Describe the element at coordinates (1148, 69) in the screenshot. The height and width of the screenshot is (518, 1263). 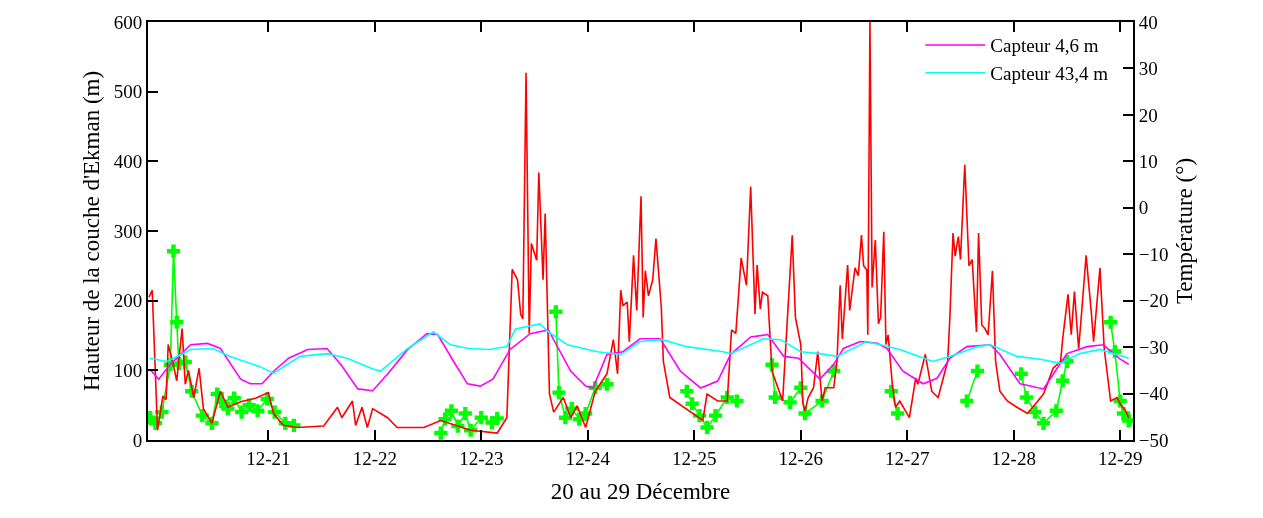
I see `y2-tick-label: 30` at that location.